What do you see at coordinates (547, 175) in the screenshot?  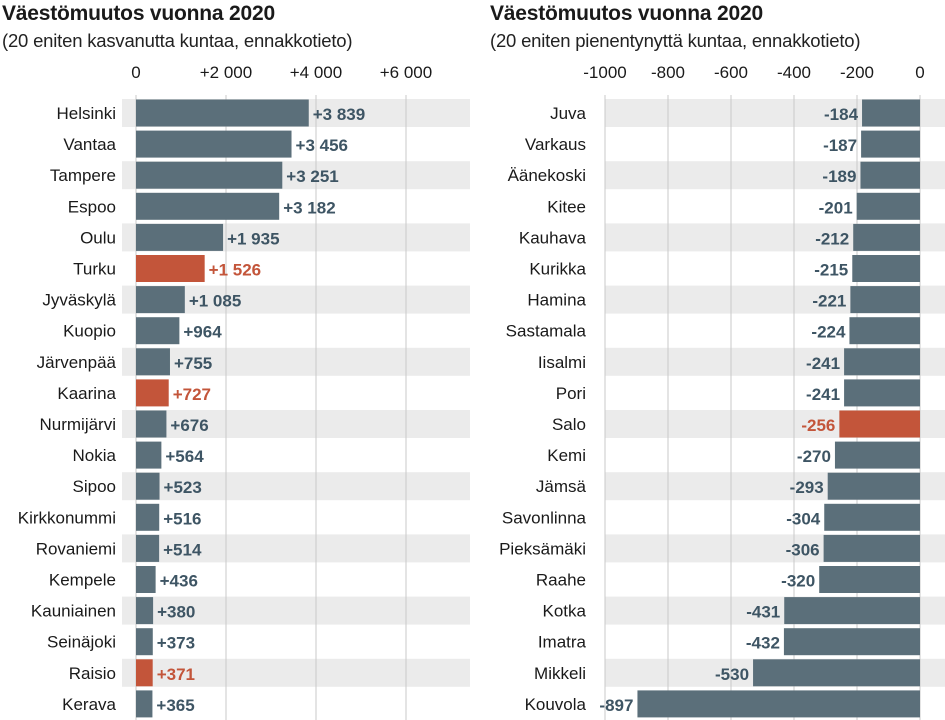 I see `category-label: Äänekoski` at bounding box center [547, 175].